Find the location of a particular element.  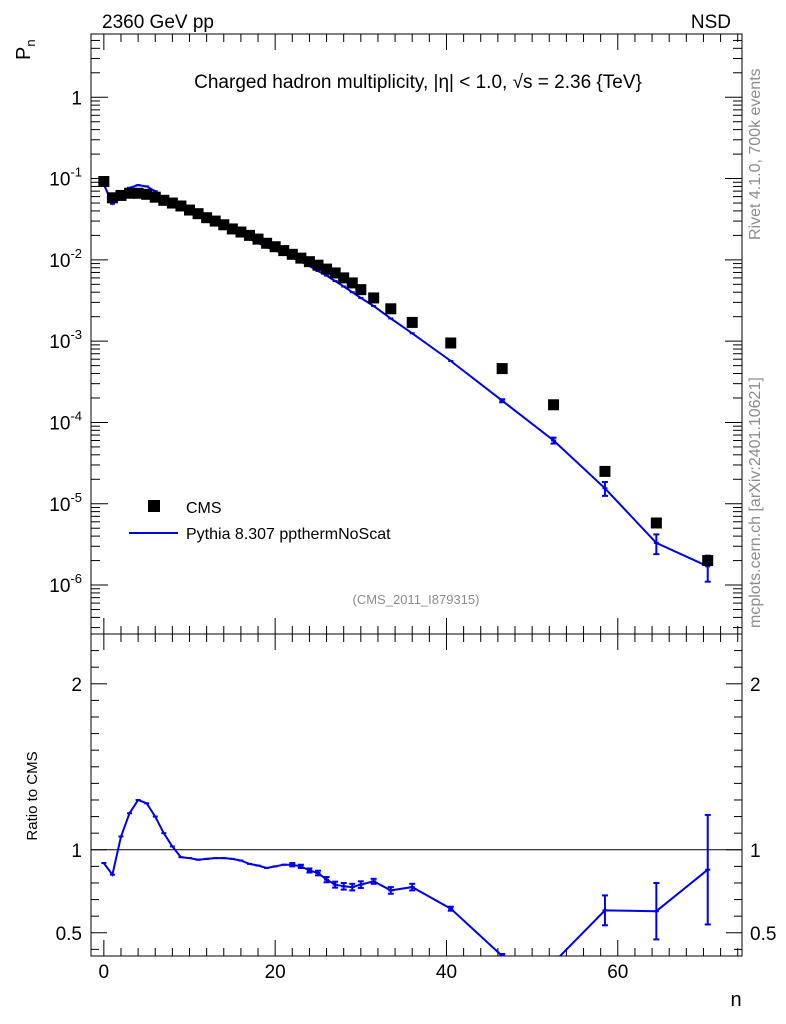

y-tick-label-top: 10⁻² is located at coordinates (65, 259).